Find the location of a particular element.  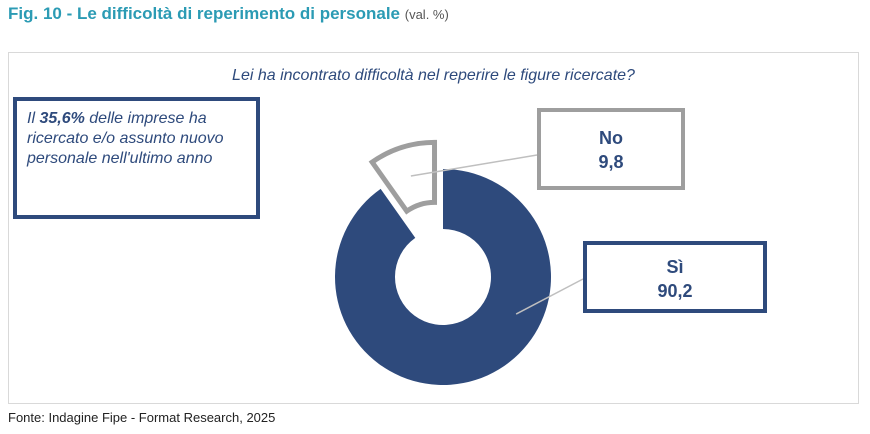

slice-no is located at coordinates (403, 177).